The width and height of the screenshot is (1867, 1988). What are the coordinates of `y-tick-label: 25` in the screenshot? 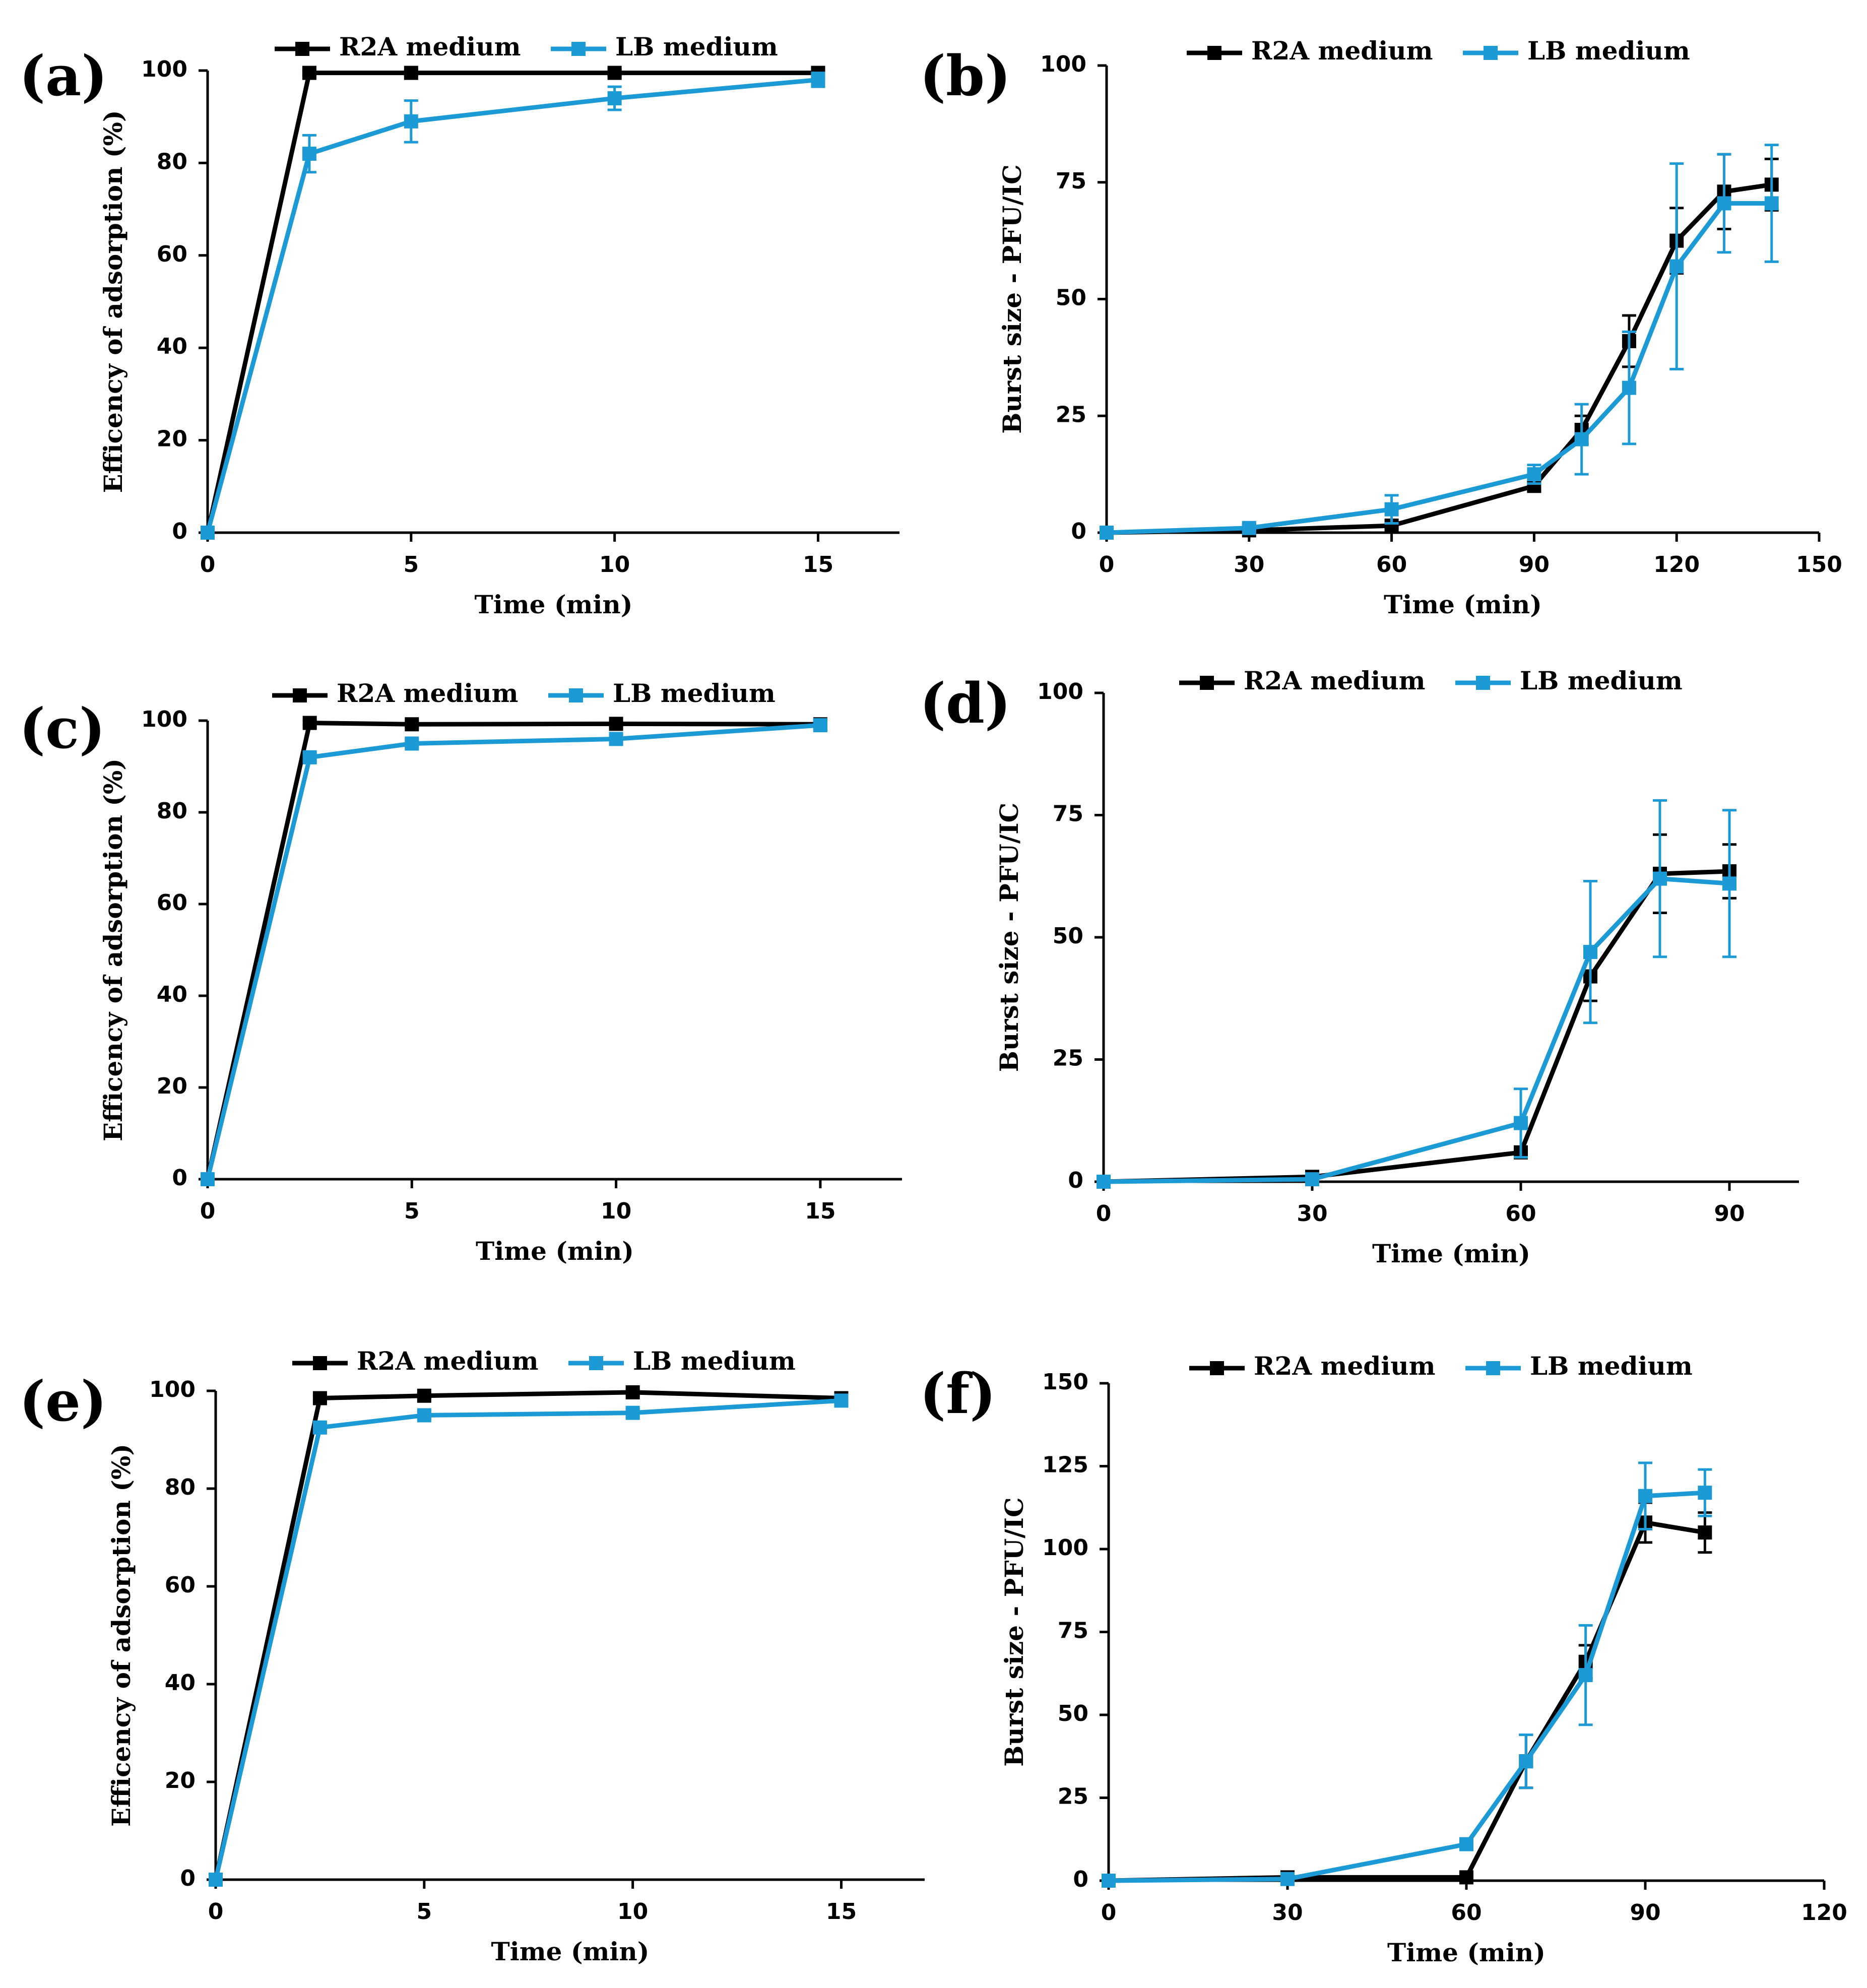 It's located at (1068, 1058).